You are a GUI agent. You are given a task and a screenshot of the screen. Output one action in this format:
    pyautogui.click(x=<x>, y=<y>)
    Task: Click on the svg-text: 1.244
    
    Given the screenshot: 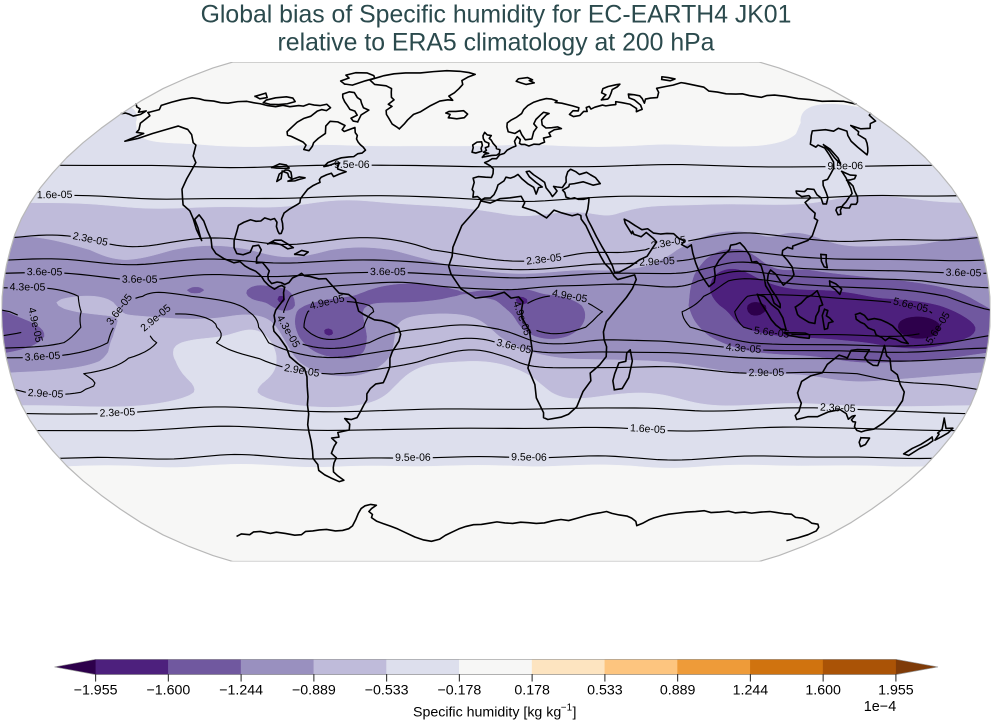 What is the action you would take?
    pyautogui.click(x=751, y=691)
    